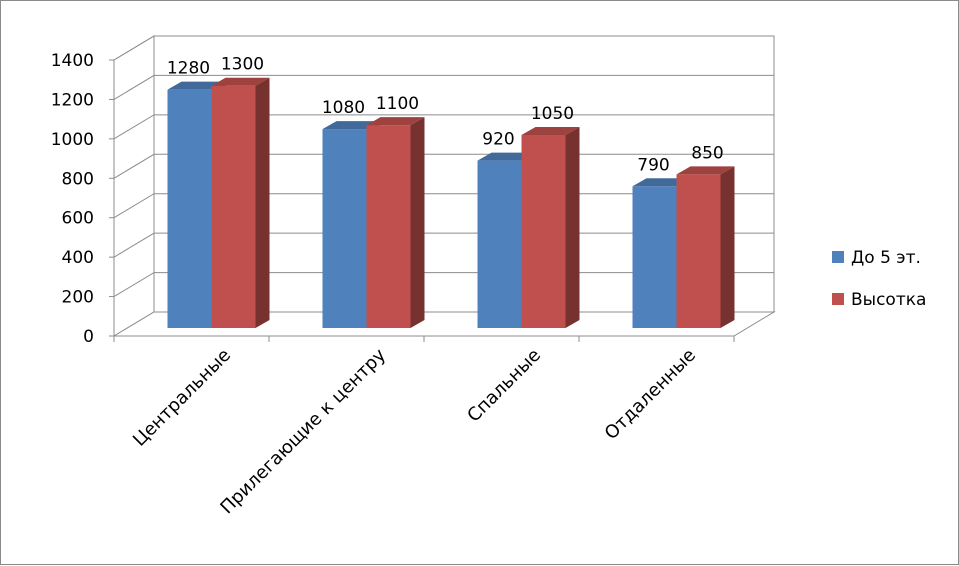 Image resolution: width=959 pixels, height=566 pixels. I want to click on data-label: 850, so click(707, 153).